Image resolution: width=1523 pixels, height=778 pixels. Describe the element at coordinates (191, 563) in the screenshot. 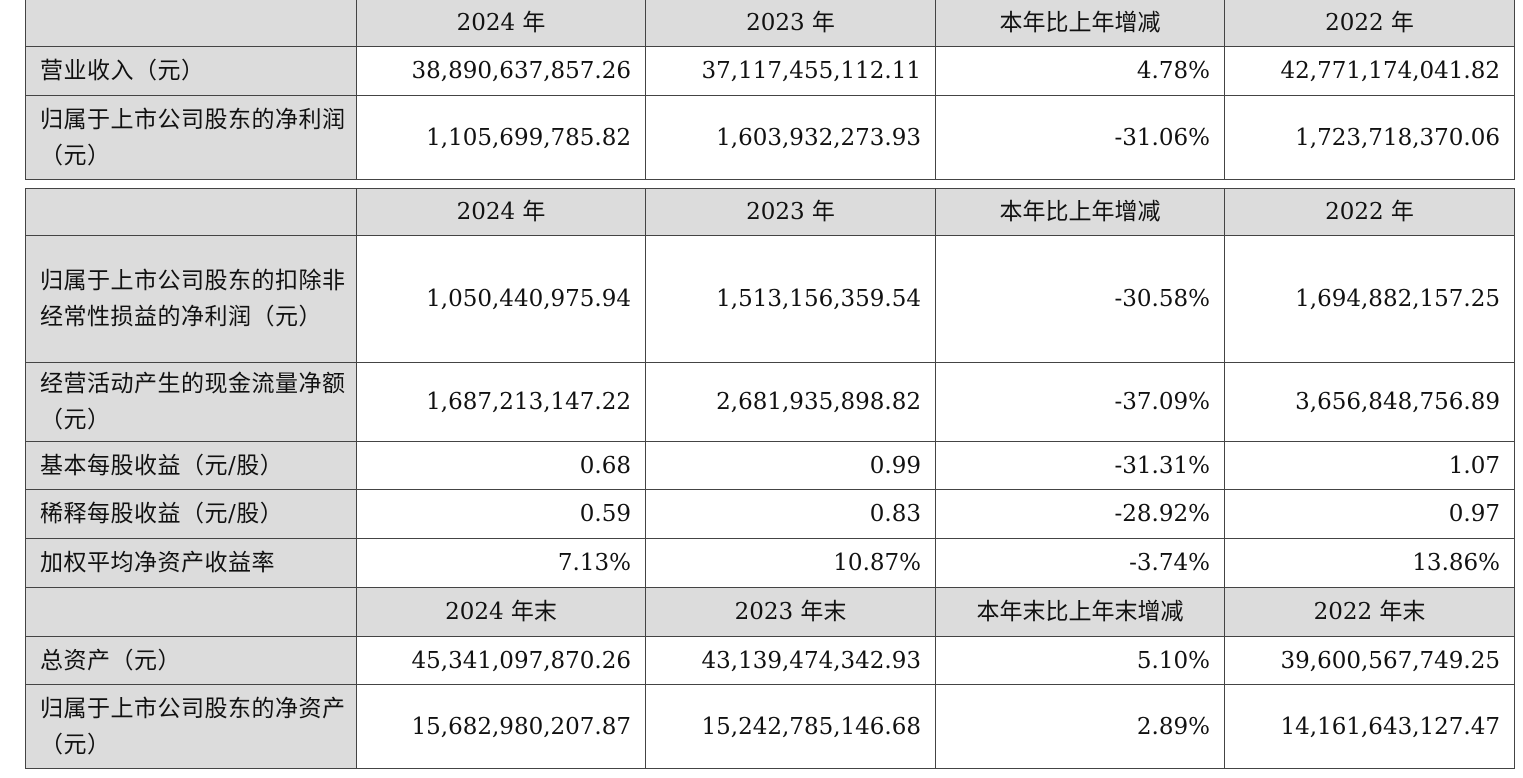

I see `row-label: 加权平均净资产收益率` at that location.